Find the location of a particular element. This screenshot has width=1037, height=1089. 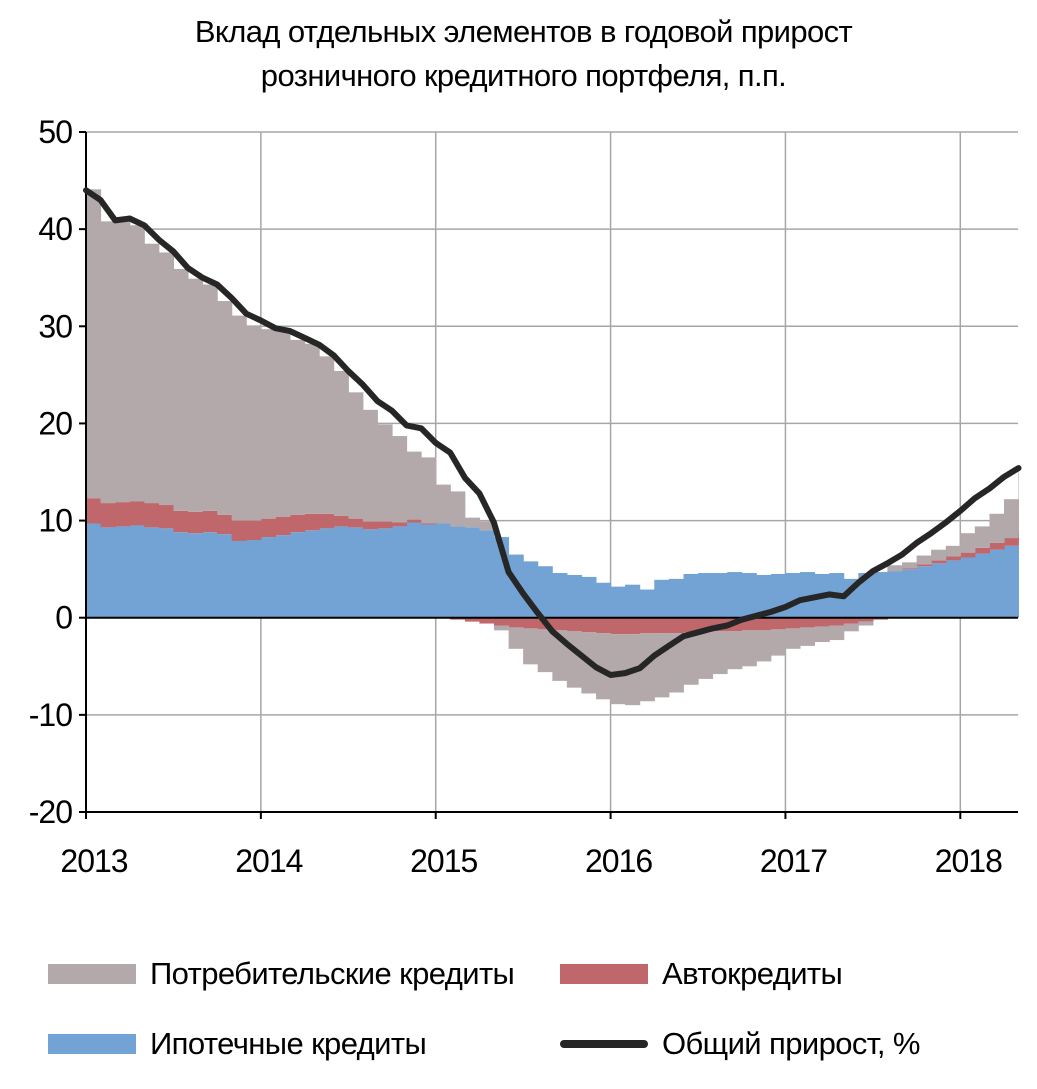

y-tick-label: 10 is located at coordinates (55, 521).